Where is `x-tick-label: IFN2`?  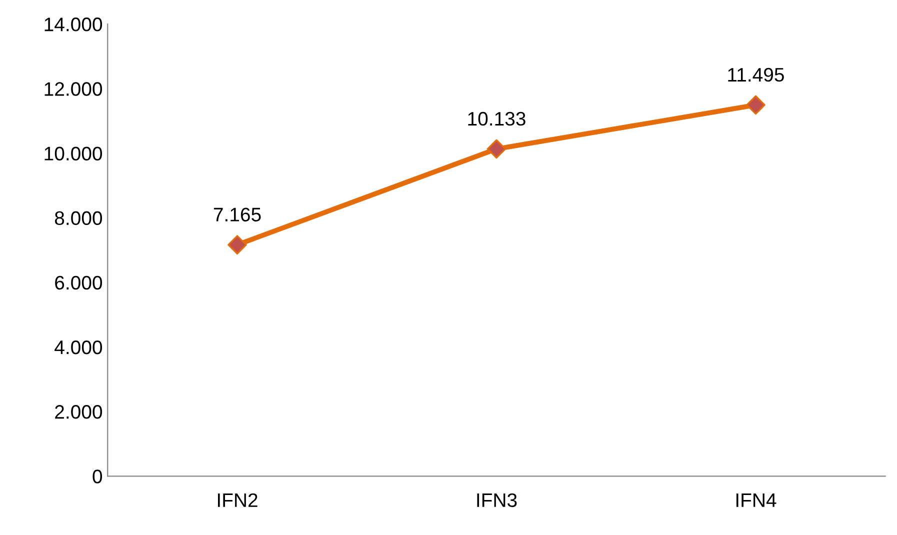 x-tick-label: IFN2 is located at coordinates (238, 500).